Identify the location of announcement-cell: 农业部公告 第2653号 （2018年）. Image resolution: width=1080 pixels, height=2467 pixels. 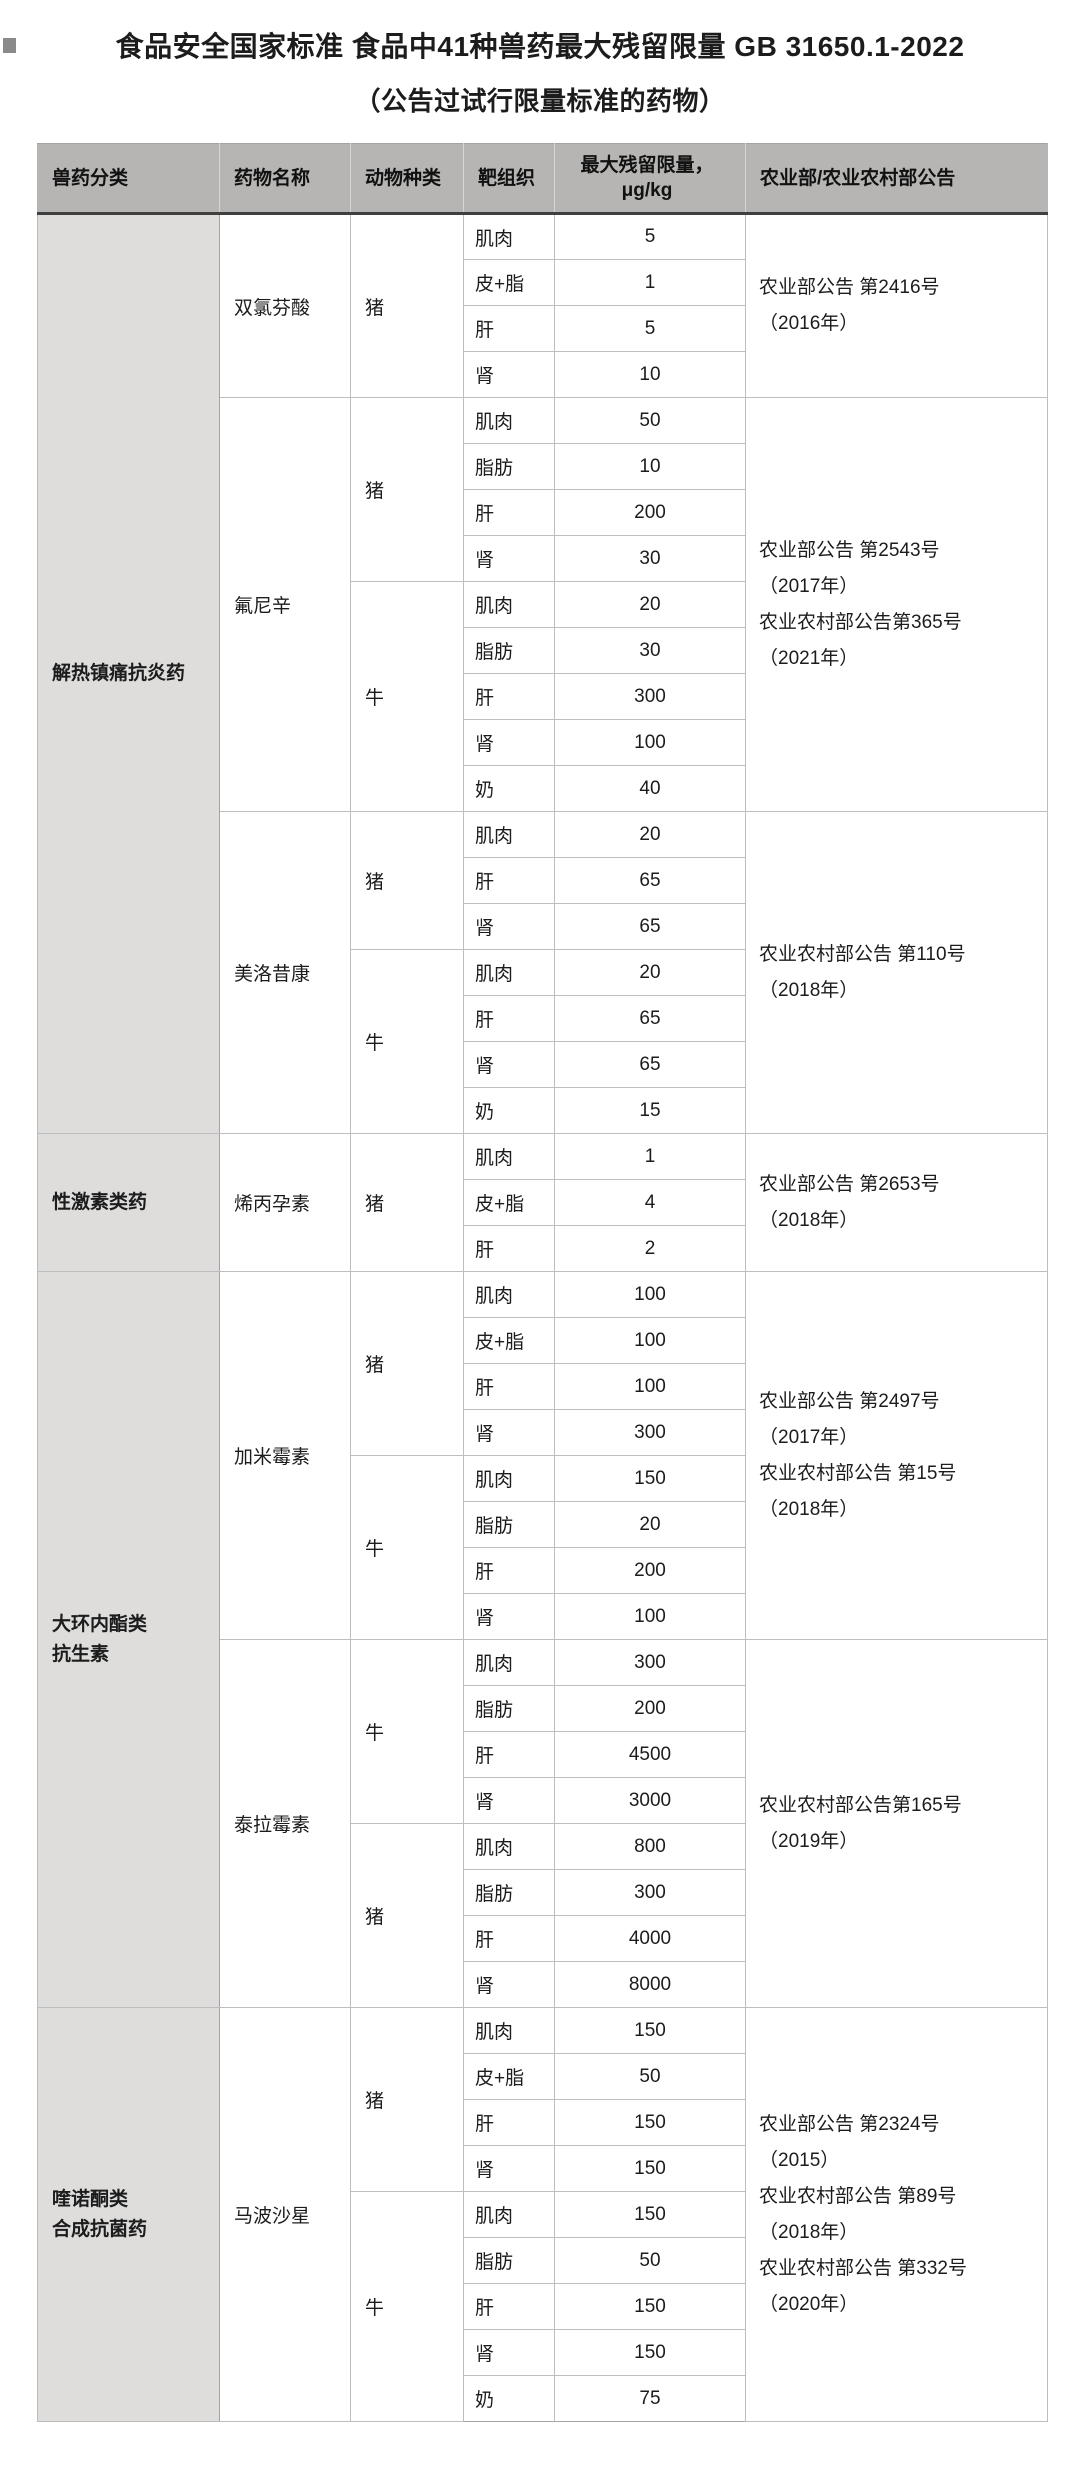
(896, 1202).